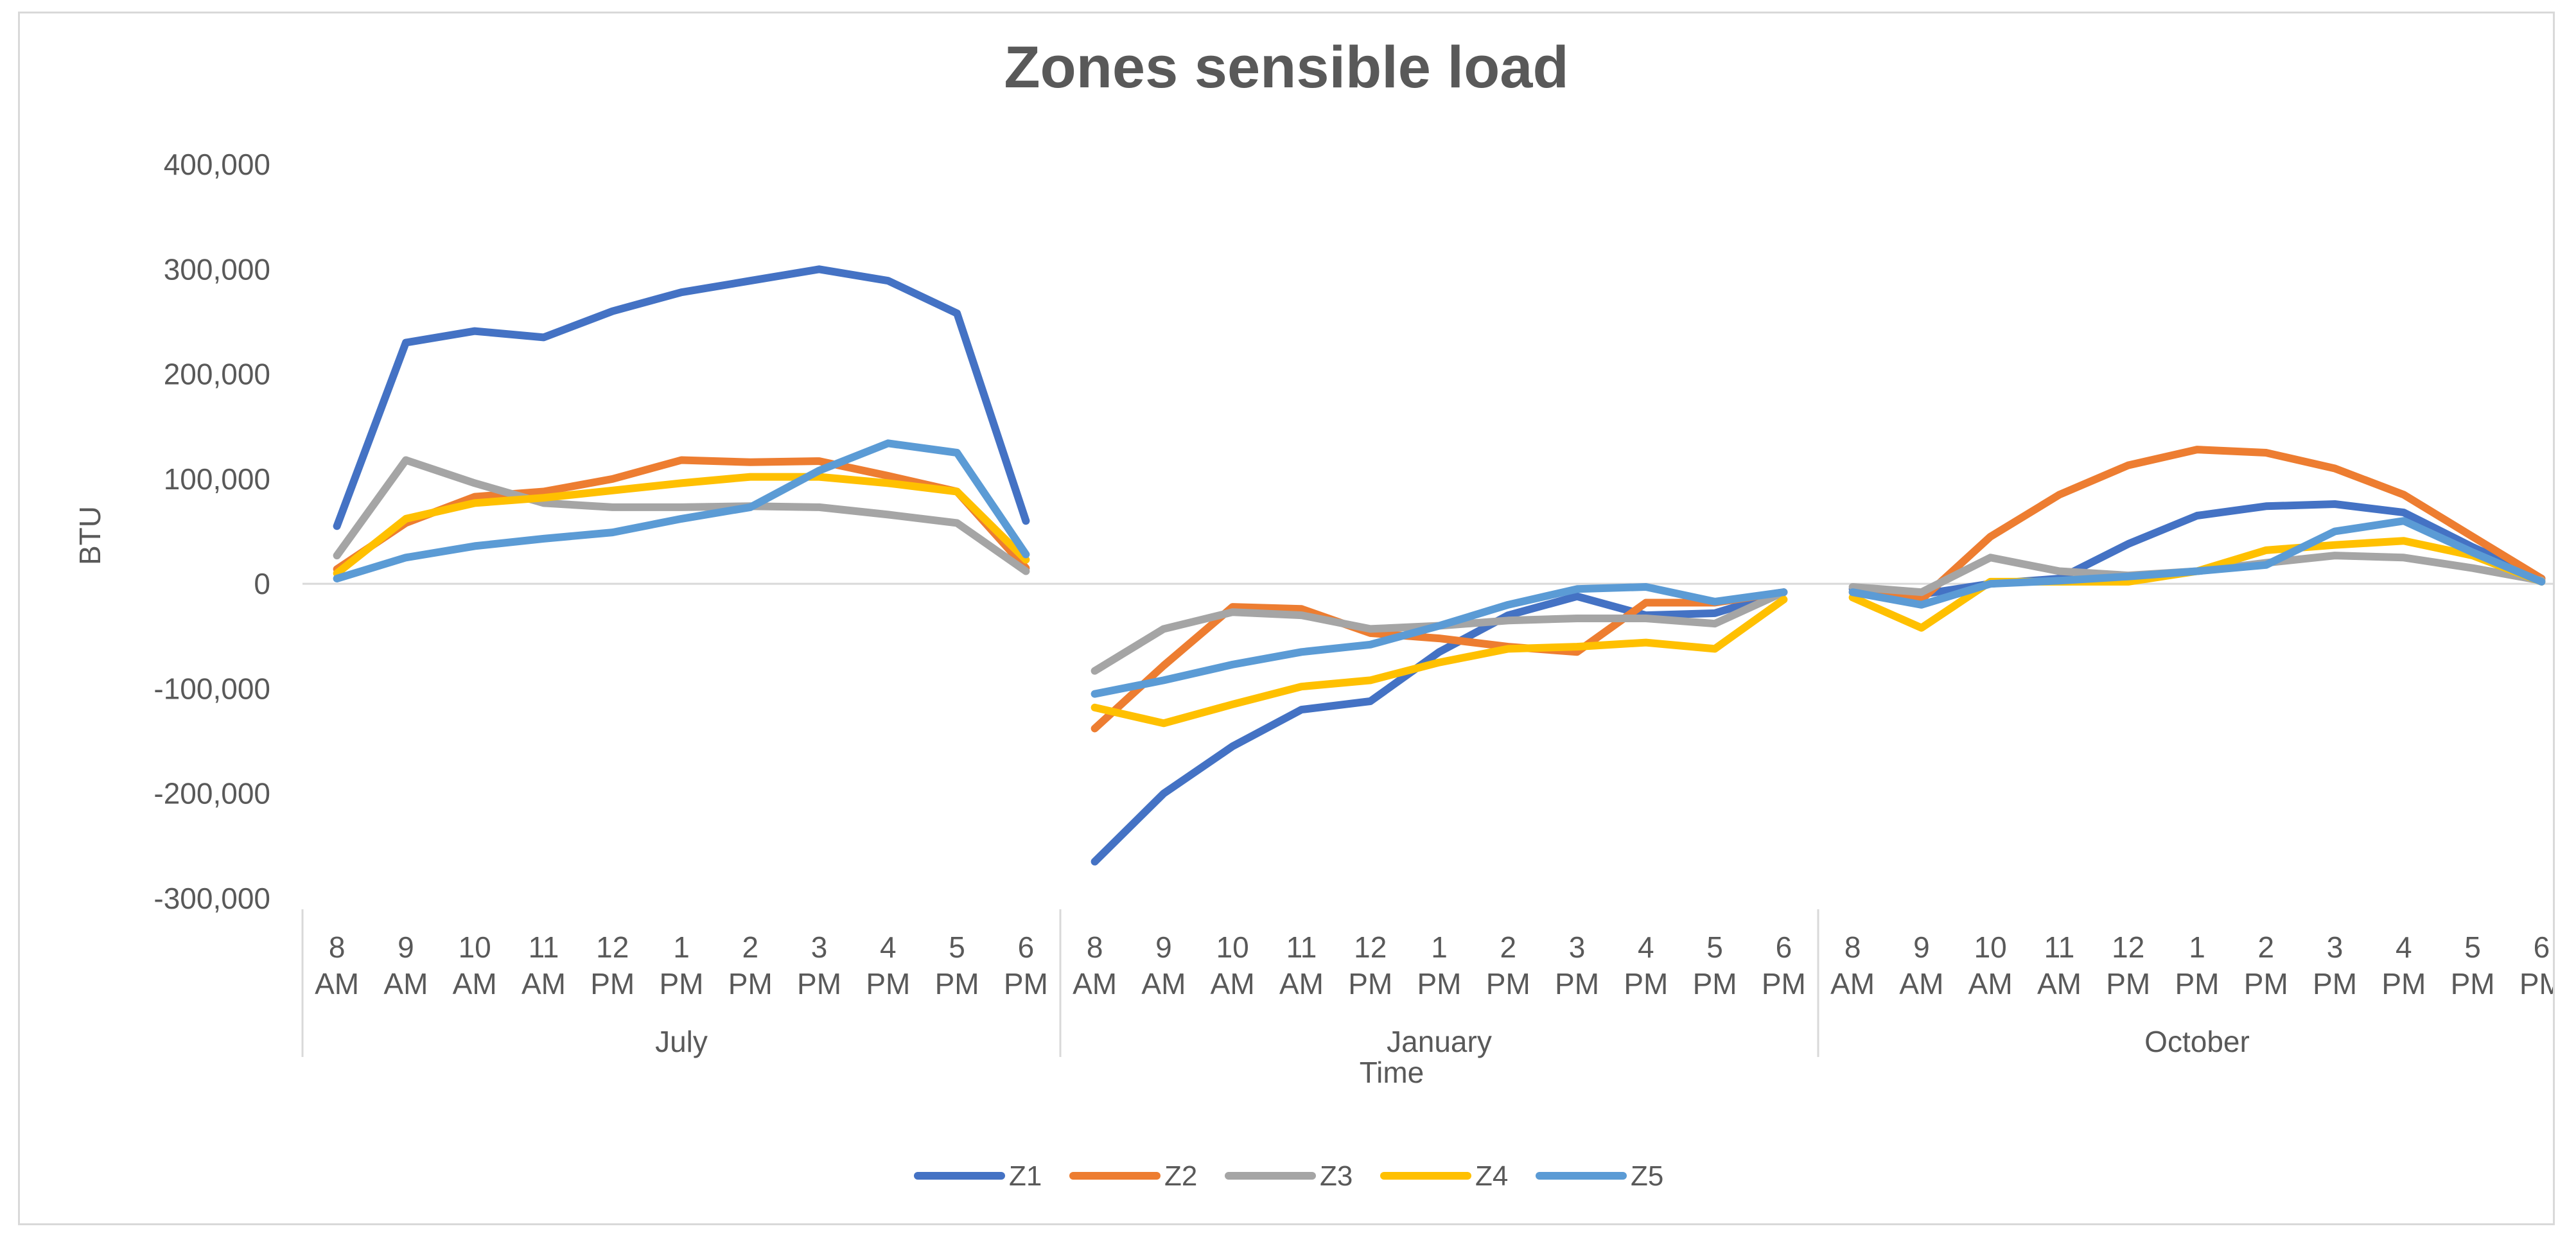  What do you see at coordinates (90, 535) in the screenshot?
I see `y-axis-title: BTU` at bounding box center [90, 535].